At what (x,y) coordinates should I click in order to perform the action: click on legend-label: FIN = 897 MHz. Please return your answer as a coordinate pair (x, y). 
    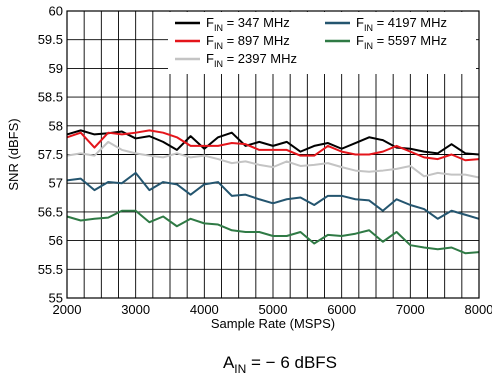
    Looking at the image, I should click on (248, 42).